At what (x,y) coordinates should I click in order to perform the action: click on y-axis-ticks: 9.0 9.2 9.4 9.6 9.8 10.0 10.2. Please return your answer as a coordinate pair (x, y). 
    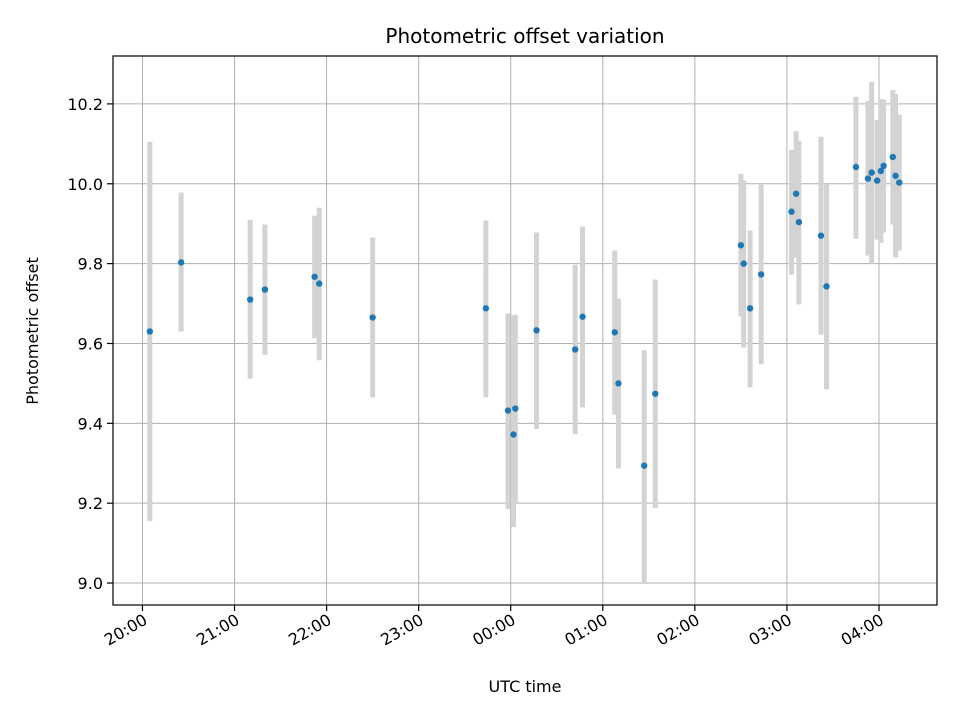
    Looking at the image, I should click on (90, 344).